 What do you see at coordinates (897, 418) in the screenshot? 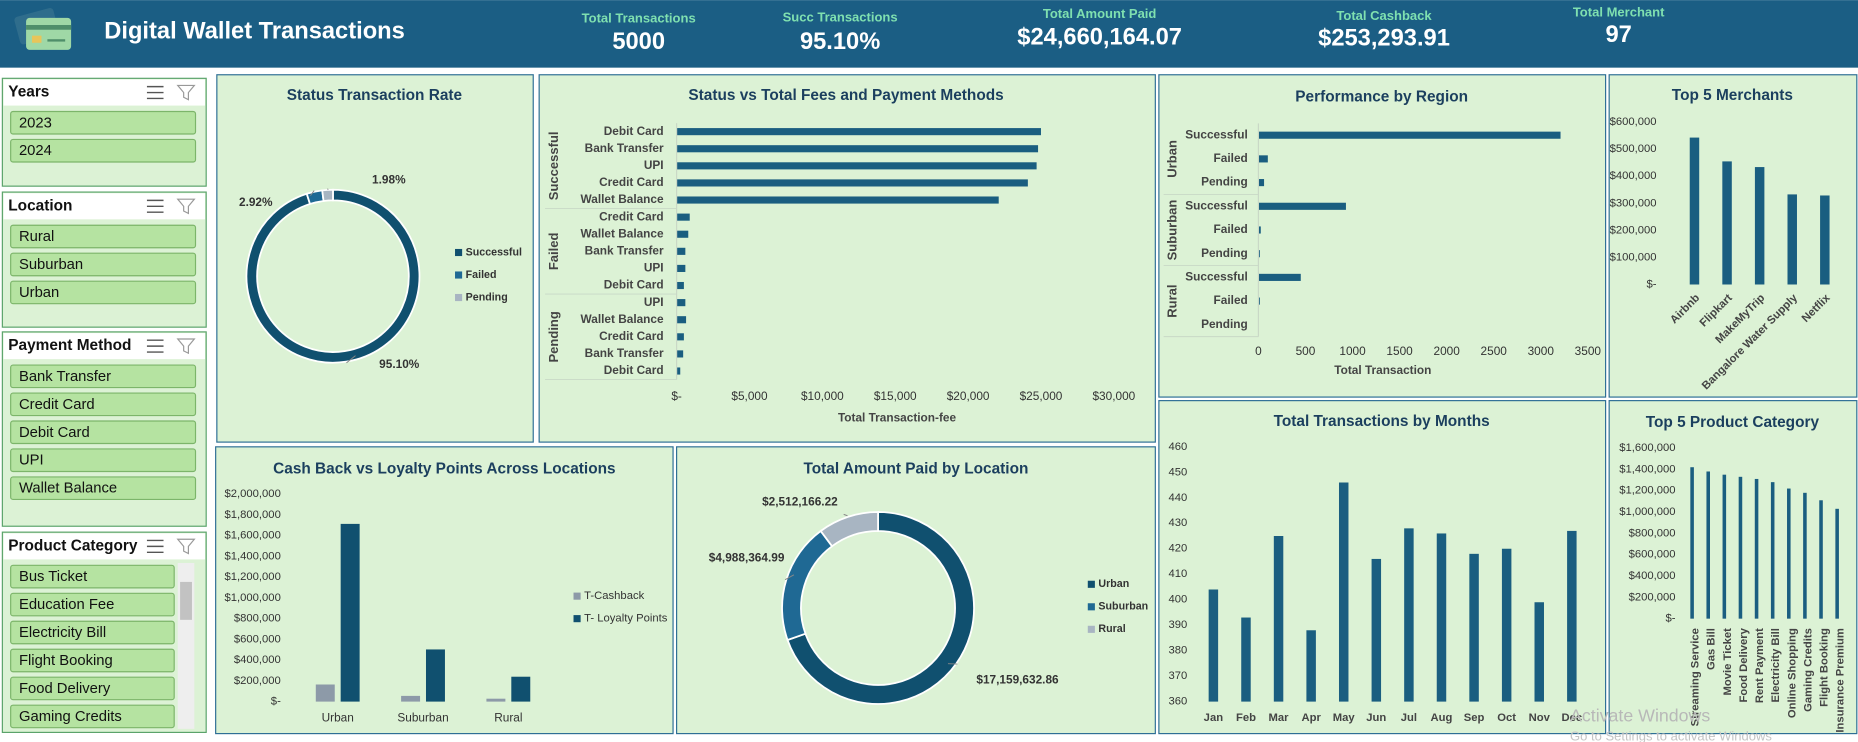
I see `x-axis-label: Total Transaction-fee` at bounding box center [897, 418].